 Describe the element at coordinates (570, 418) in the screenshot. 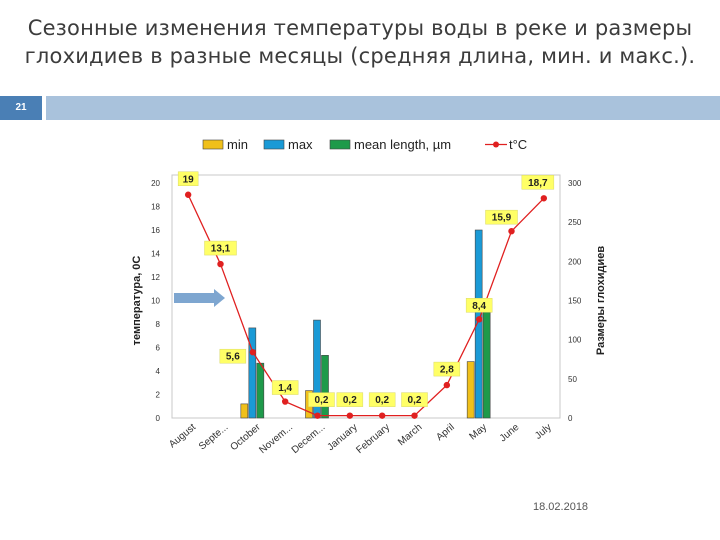

I see `right-axis-tick-label: 0` at that location.